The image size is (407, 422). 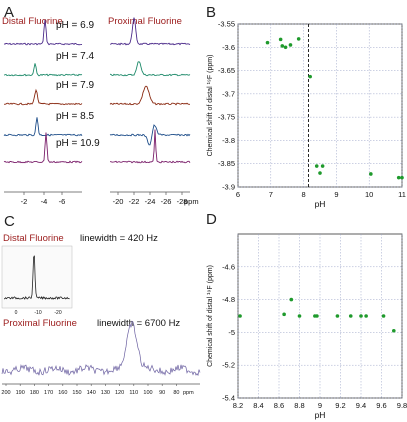 I want to click on panel-c-tick-label: 130, so click(x=105, y=393).